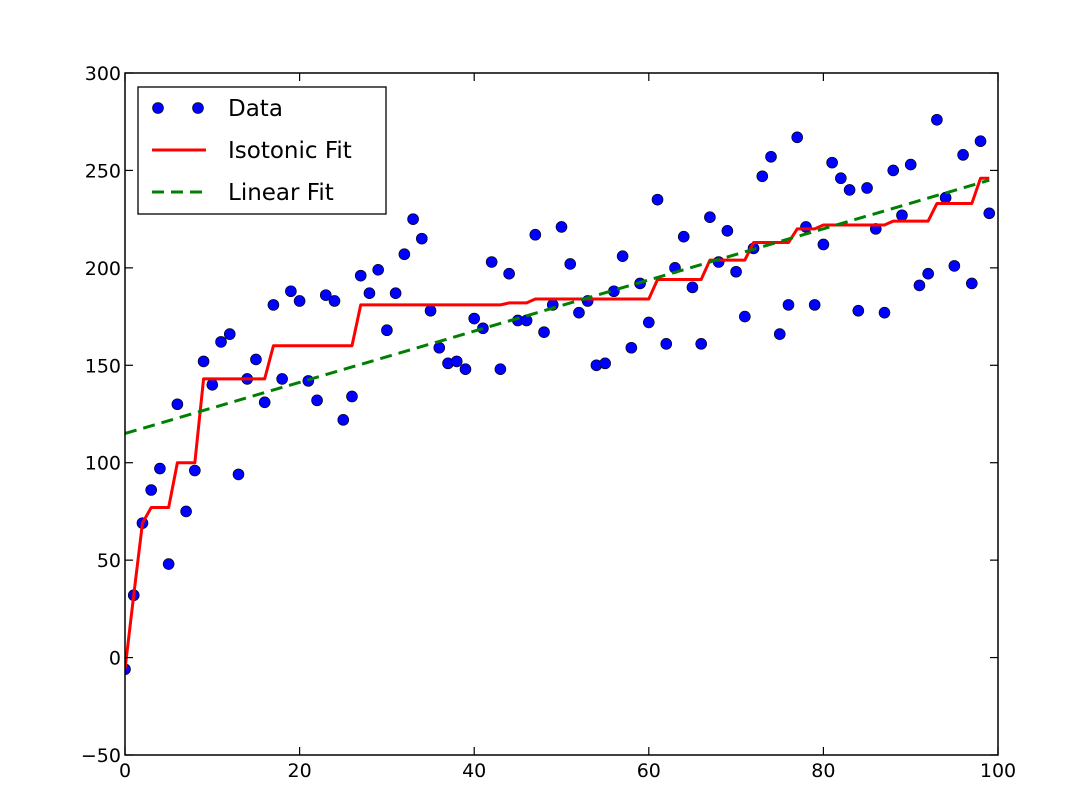 This screenshot has width=1071, height=812. What do you see at coordinates (649, 771) in the screenshot?
I see `x-tick-label: 60` at bounding box center [649, 771].